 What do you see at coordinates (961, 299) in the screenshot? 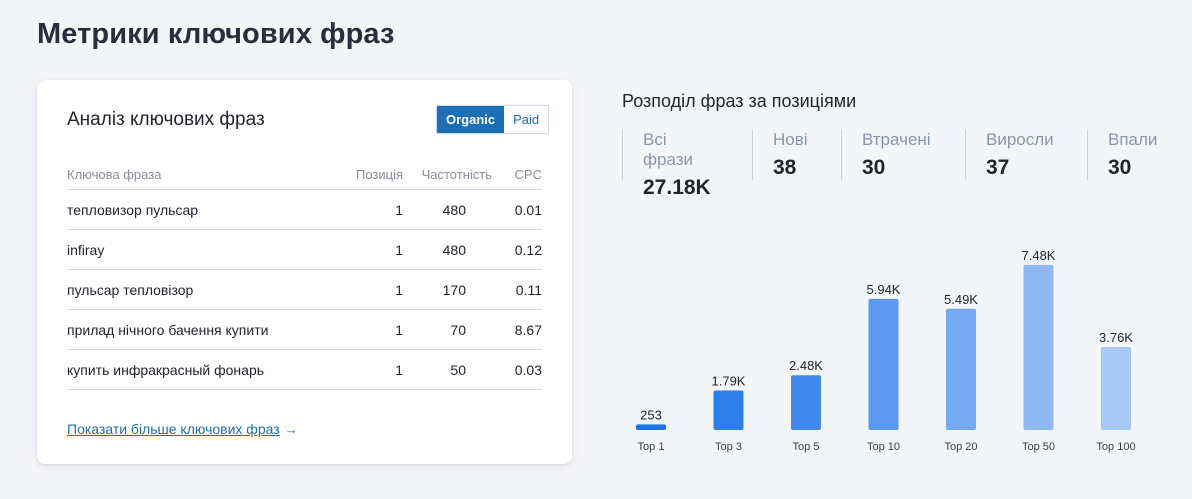
I see `bar-value-label: 5.49K` at bounding box center [961, 299].